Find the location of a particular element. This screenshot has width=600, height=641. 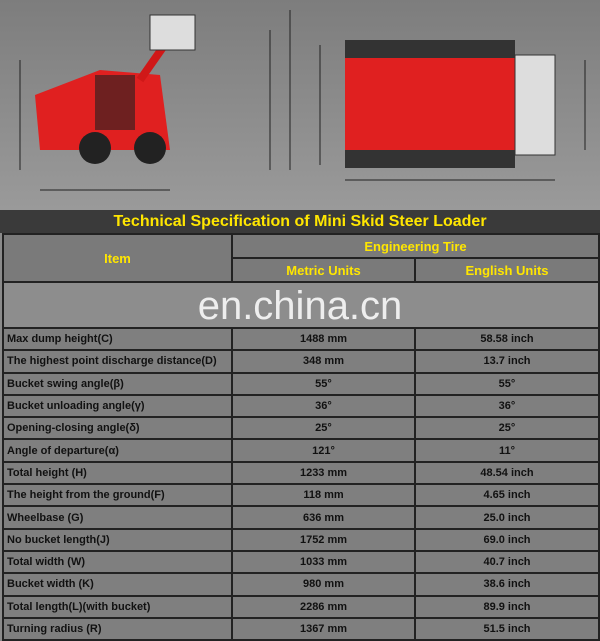

english-value: 48.54 inch is located at coordinates (507, 473).